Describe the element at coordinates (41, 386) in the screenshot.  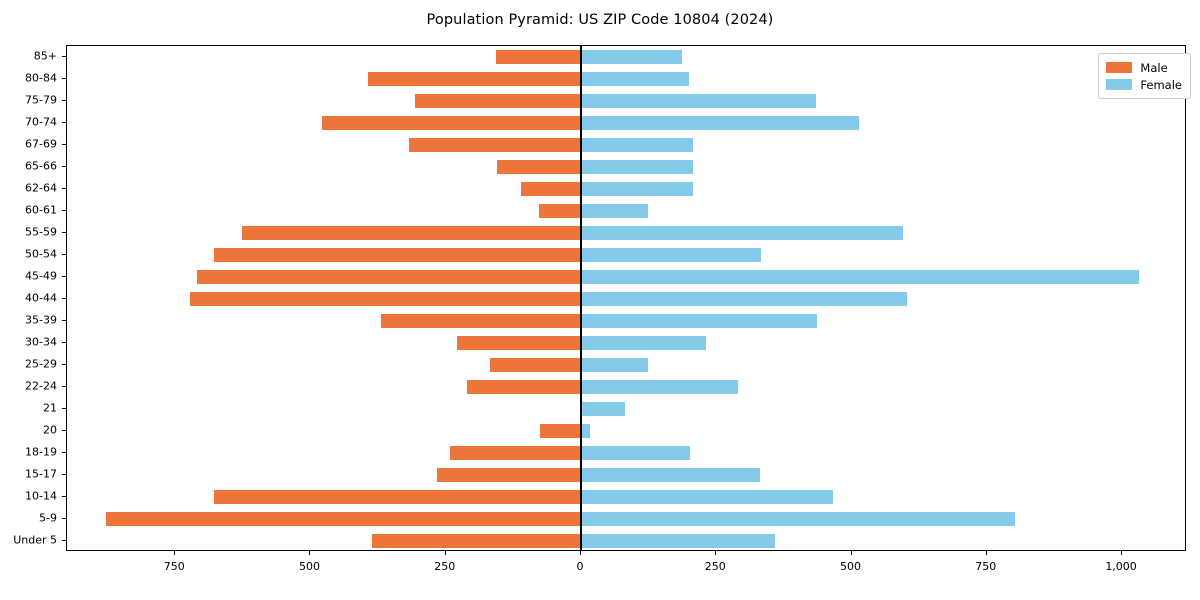
I see `y-axis-tick-label: 22-24` at that location.